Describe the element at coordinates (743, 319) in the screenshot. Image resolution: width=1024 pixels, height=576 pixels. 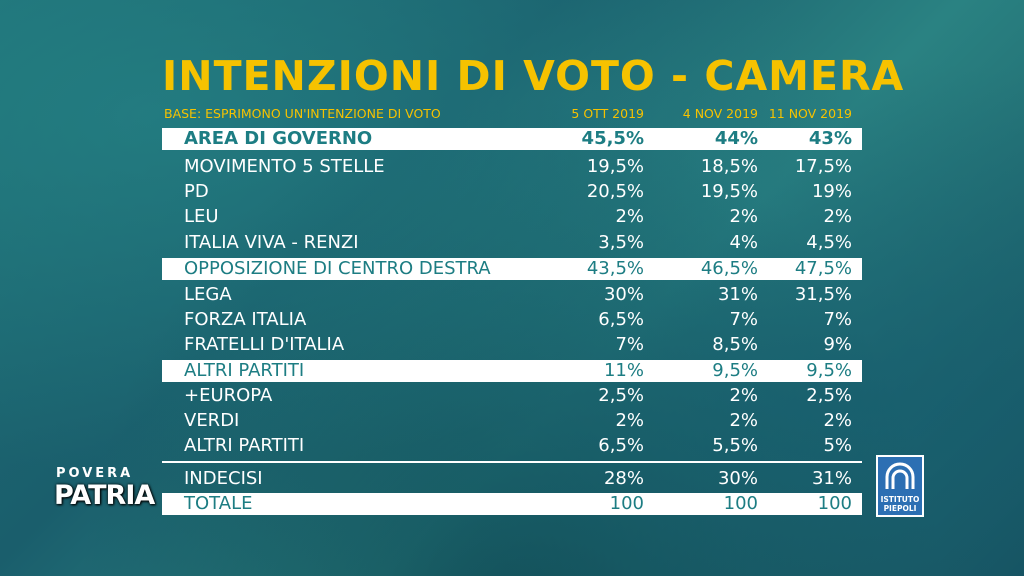
I see `row-value-2: 7%` at that location.